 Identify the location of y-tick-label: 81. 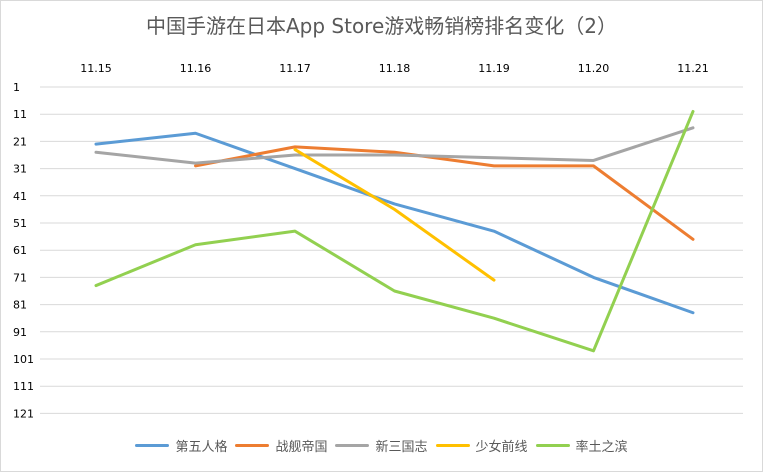
(20, 305).